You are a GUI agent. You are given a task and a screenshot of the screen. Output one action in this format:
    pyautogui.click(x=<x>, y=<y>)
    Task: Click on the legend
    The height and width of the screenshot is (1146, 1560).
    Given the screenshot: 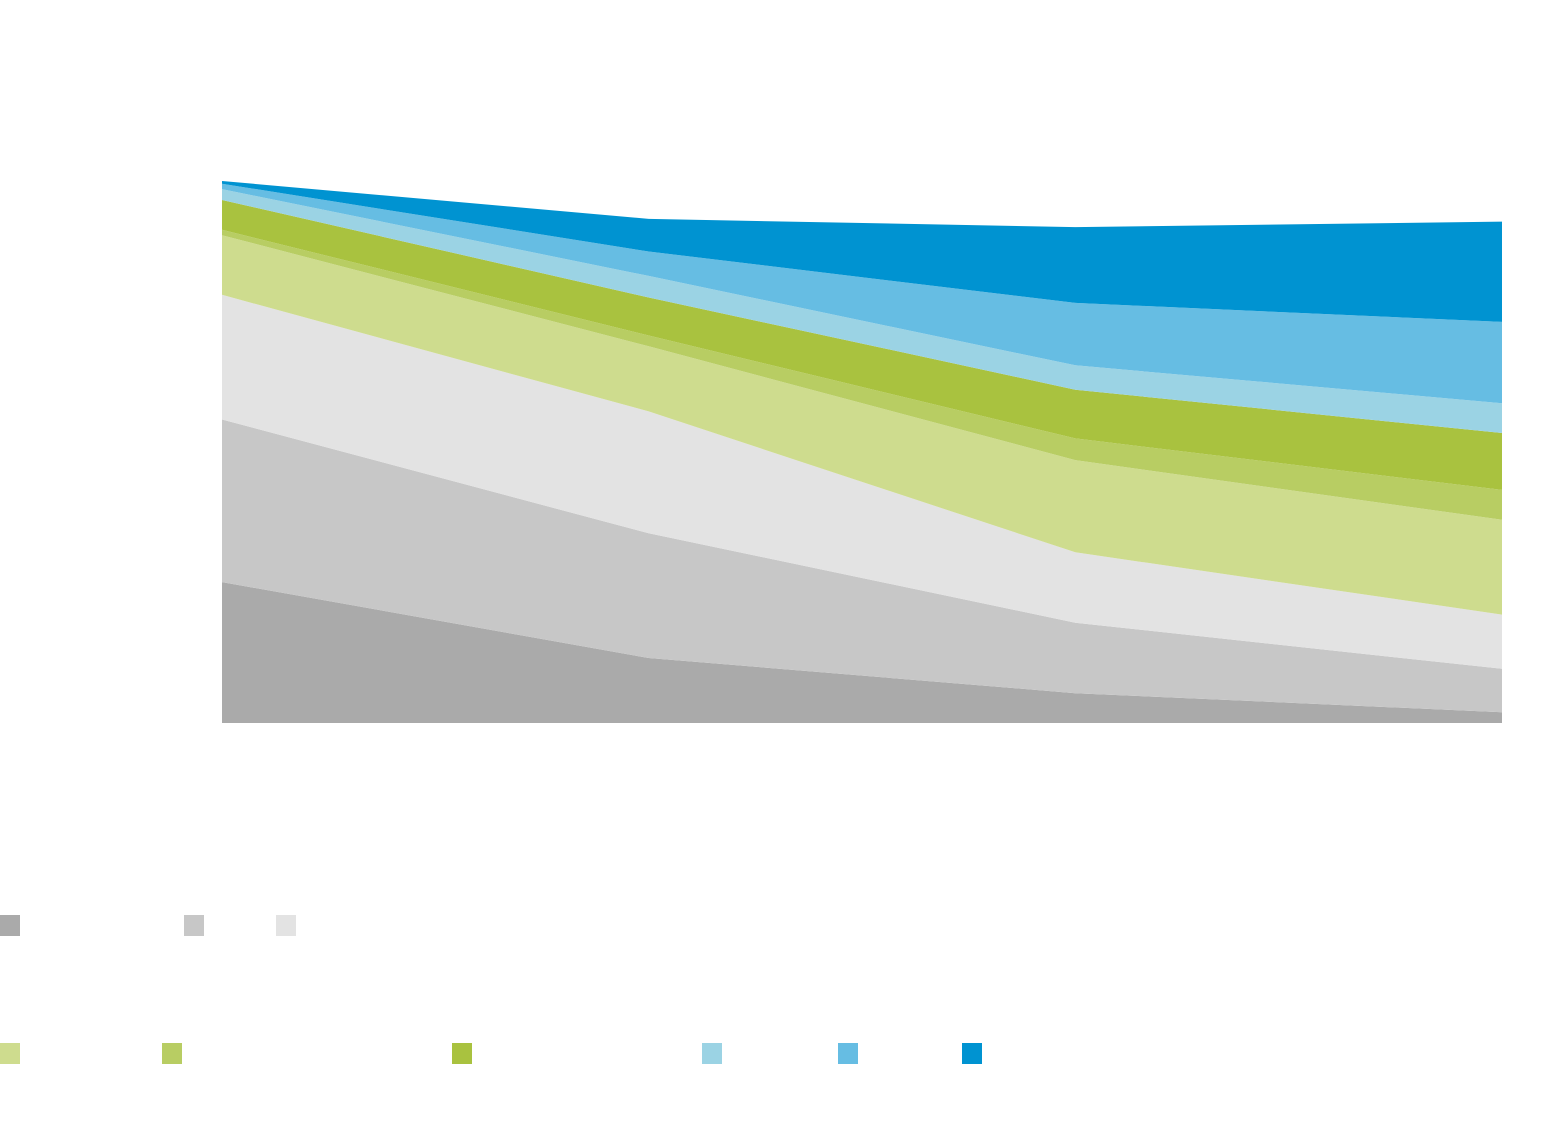 What is the action you would take?
    pyautogui.click(x=491, y=989)
    